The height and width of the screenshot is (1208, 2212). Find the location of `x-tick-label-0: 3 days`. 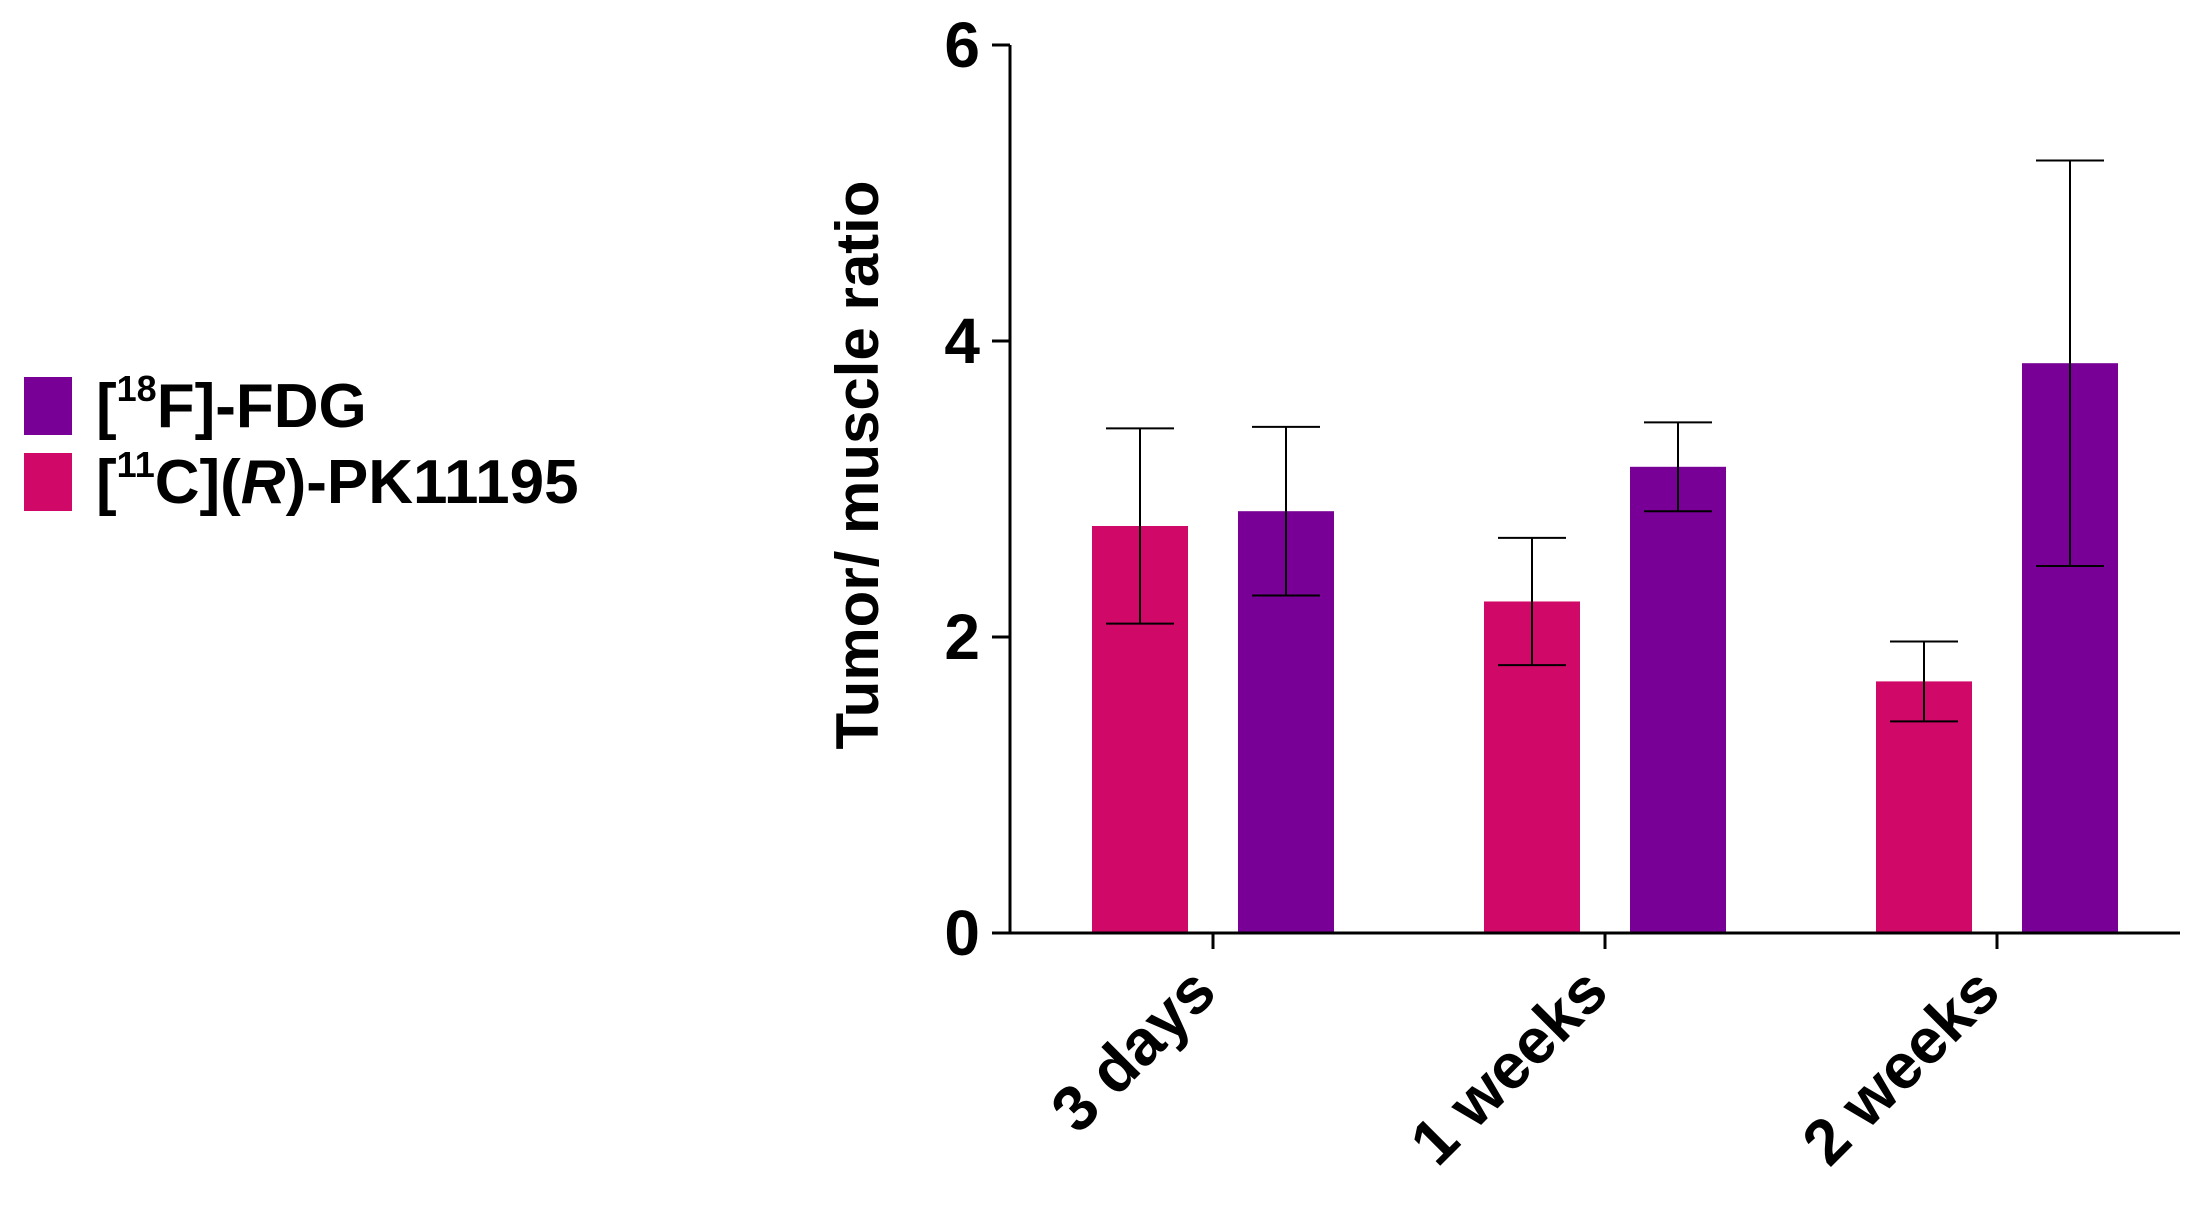

x-tick-label-0: 3 days is located at coordinates (1133, 1050).